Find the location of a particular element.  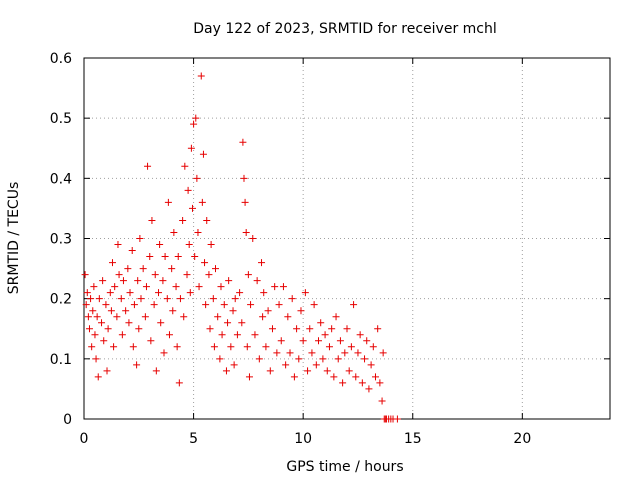

y-tick-labels: 0 0.1 0.2 0.3 0.4 0.5 0.6 is located at coordinates (61, 239).